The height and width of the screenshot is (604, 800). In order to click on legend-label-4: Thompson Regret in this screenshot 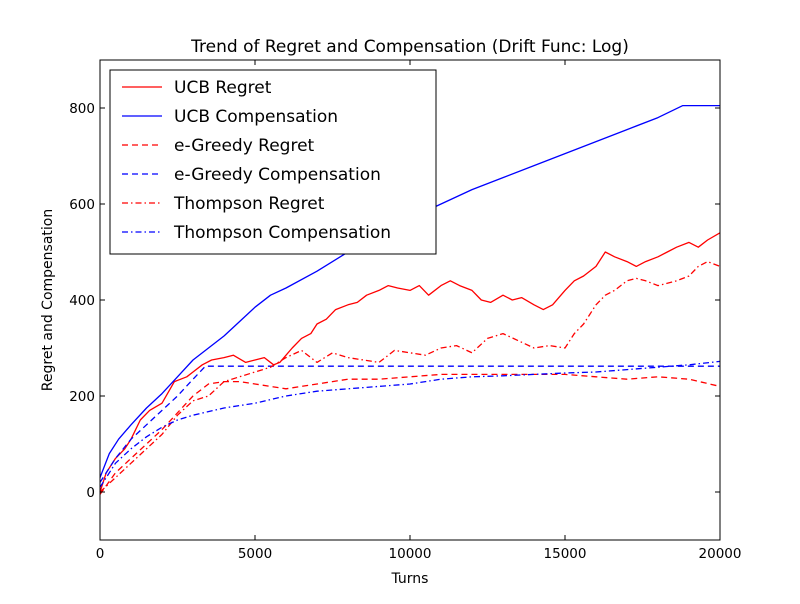, I will do `click(249, 204)`.